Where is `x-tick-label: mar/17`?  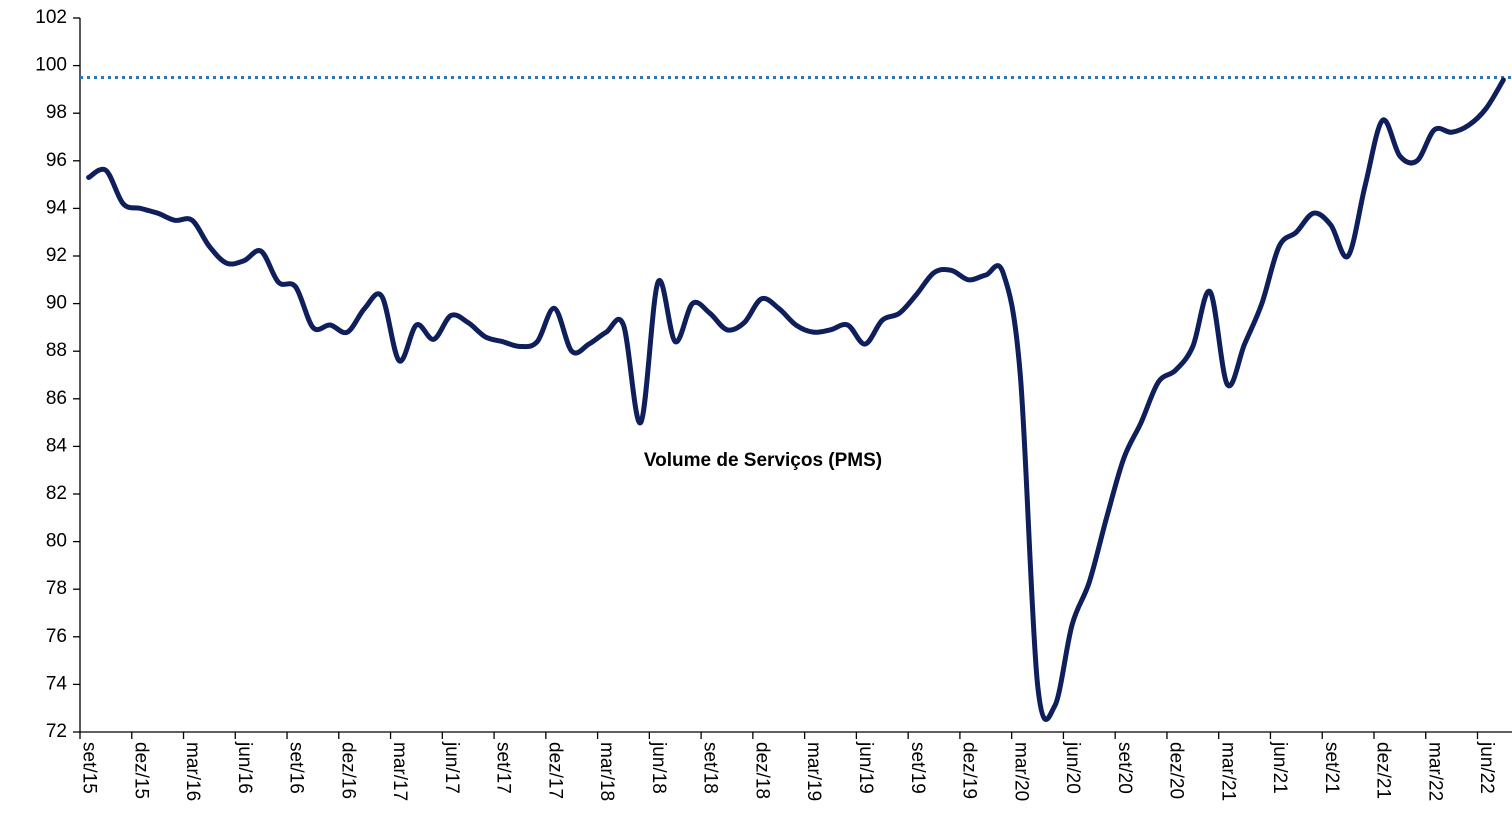 x-tick-label: mar/17 is located at coordinates (399, 771).